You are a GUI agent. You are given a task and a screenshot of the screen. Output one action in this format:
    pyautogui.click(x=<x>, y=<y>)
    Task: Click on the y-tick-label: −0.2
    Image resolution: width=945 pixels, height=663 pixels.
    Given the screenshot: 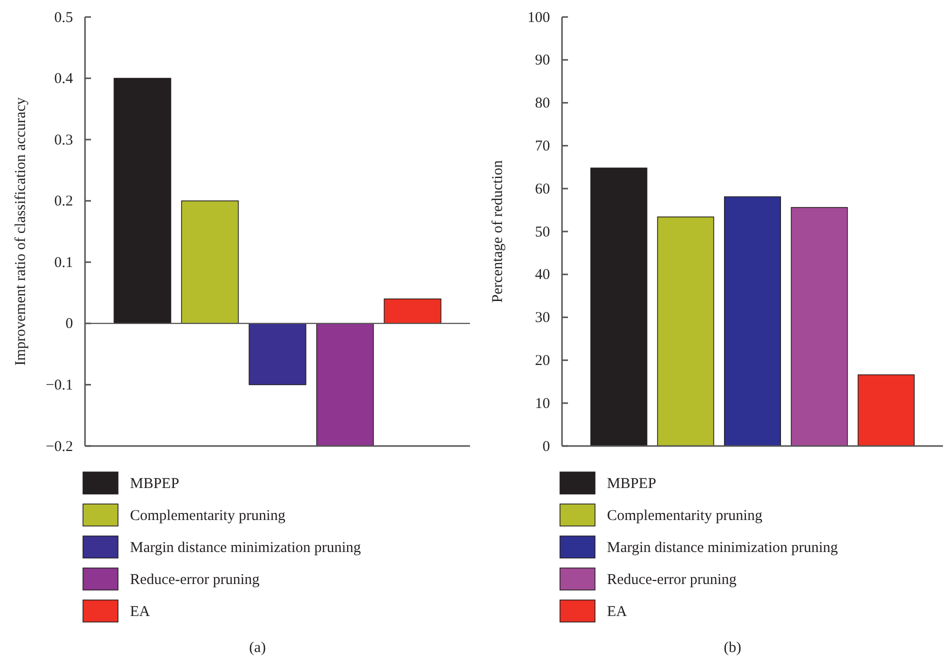 What is the action you would take?
    pyautogui.click(x=59, y=446)
    